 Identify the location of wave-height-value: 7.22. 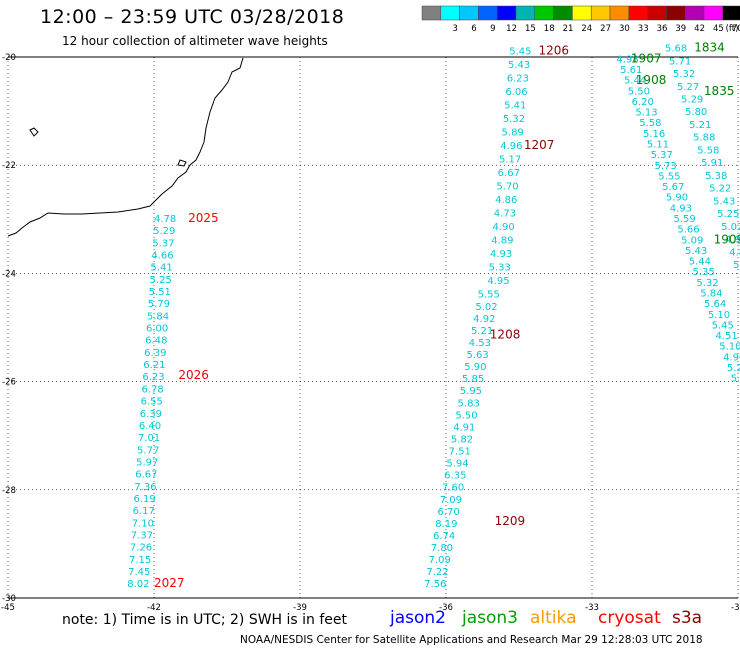
(437, 572).